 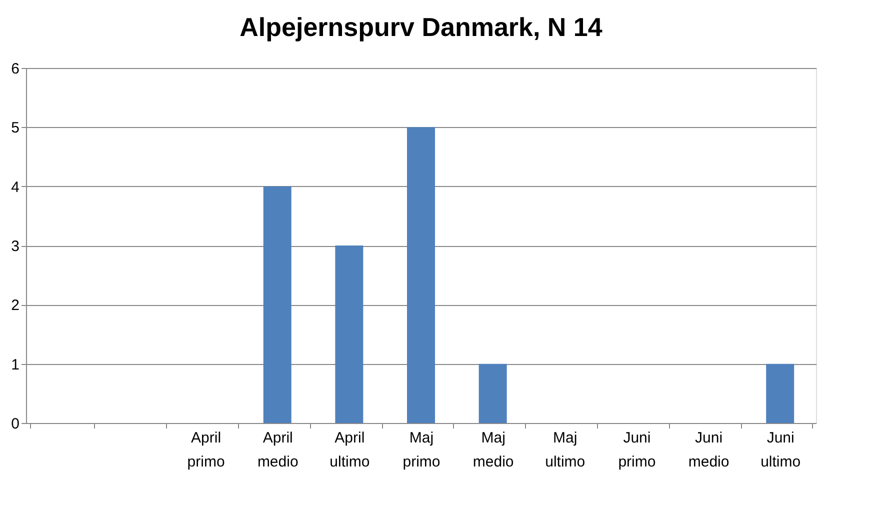 I want to click on x-tick-label: Maj medio, so click(x=493, y=450).